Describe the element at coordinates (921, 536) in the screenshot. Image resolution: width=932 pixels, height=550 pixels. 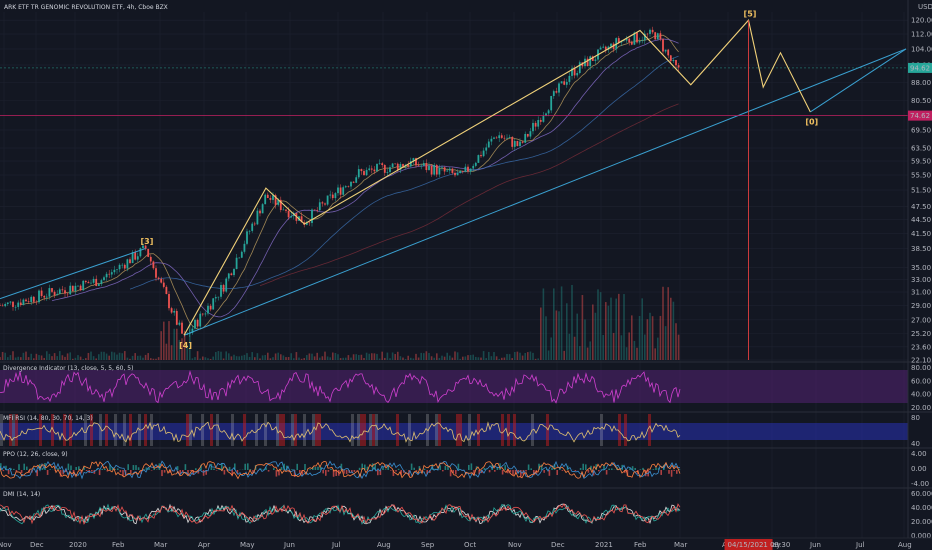
I see `indicator-tick-label: 0.000` at that location.